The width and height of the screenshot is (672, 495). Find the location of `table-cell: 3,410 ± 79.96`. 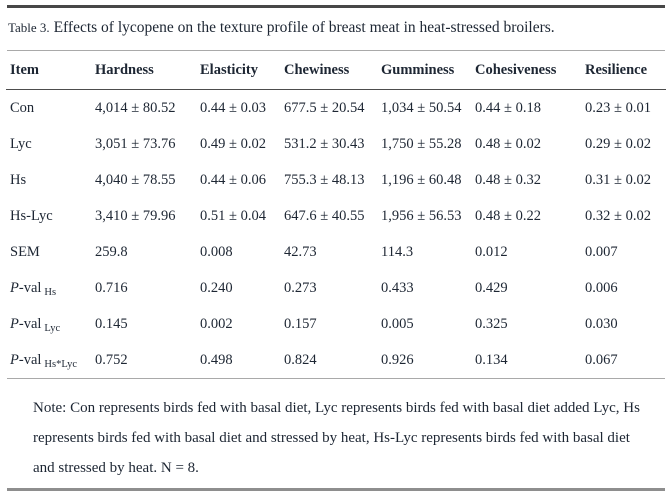

table-cell: 3,410 ± 79.96 is located at coordinates (135, 215).